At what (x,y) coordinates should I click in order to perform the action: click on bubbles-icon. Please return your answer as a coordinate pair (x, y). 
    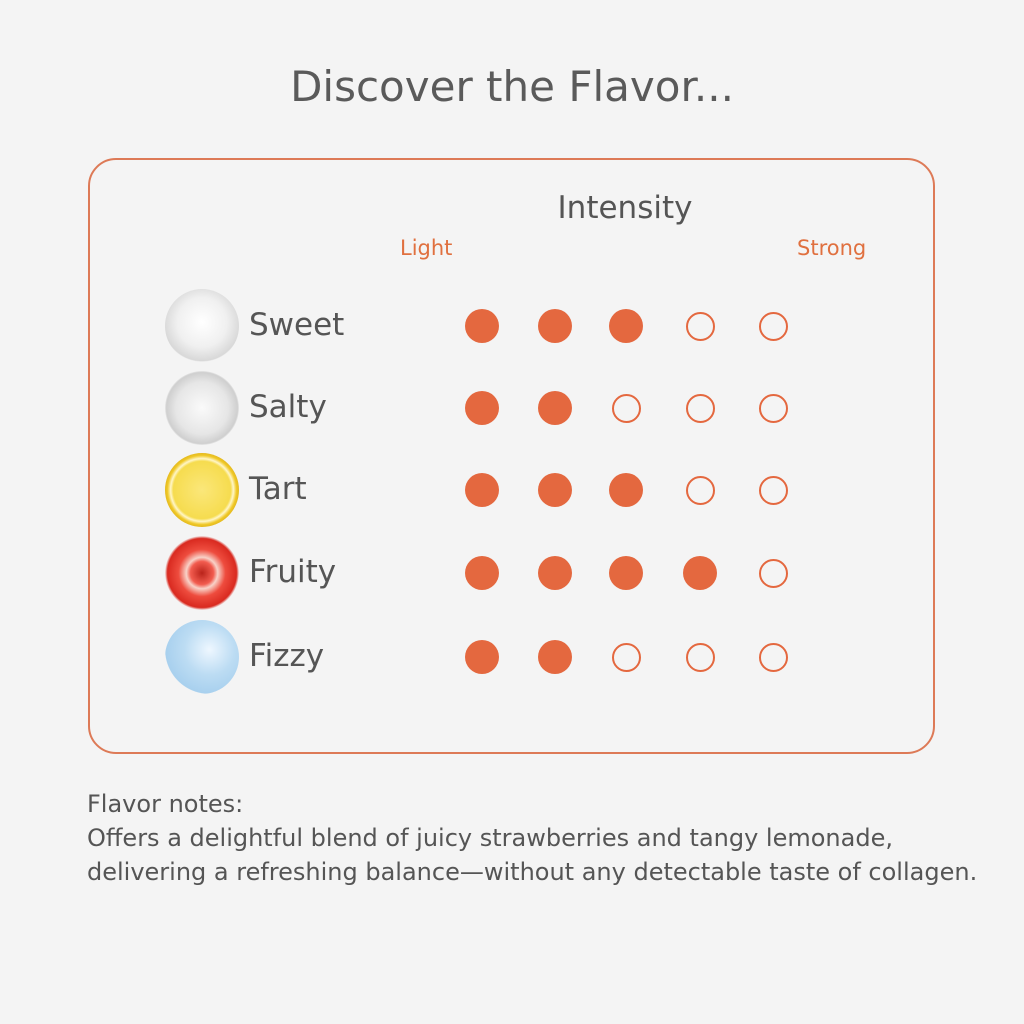
    Looking at the image, I should click on (202, 657).